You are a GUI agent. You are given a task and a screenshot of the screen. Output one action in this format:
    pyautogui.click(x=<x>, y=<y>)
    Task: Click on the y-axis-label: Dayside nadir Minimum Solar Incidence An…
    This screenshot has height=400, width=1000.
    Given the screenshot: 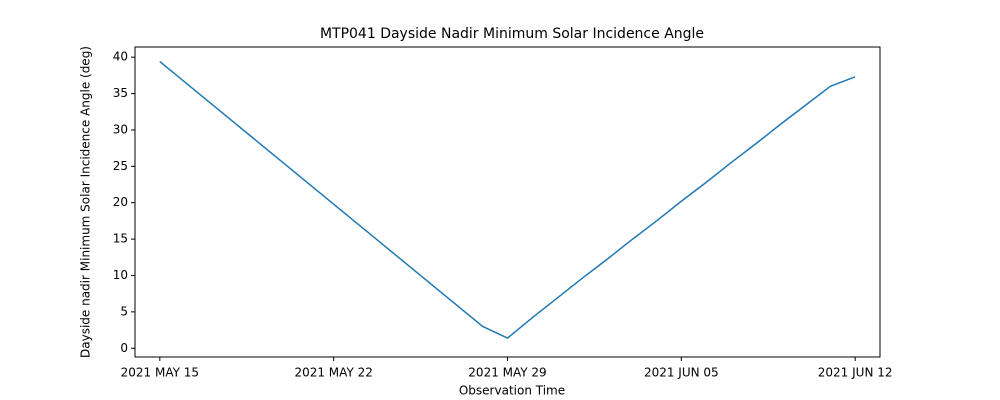 What is the action you would take?
    pyautogui.click(x=86, y=202)
    